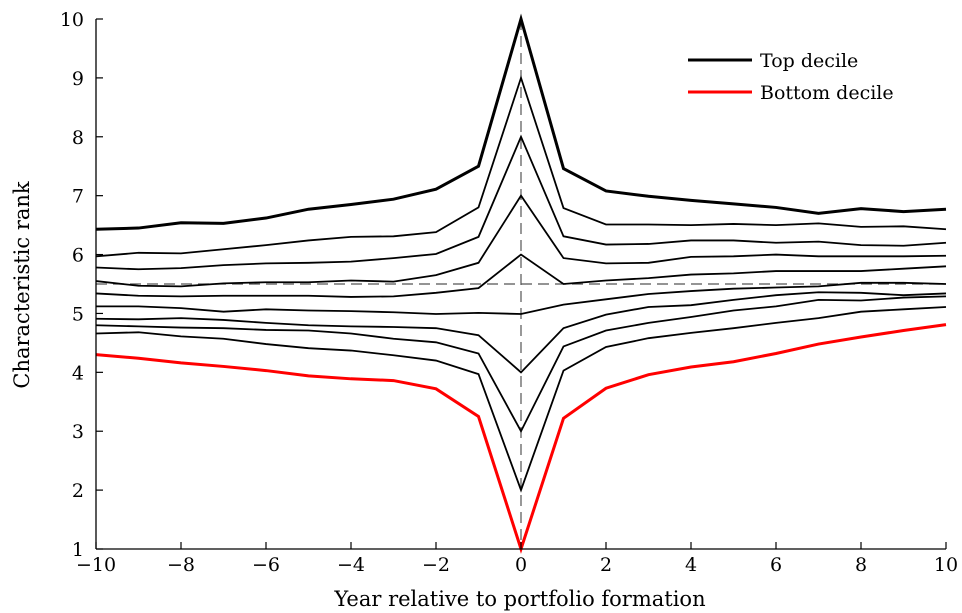 The height and width of the screenshot is (613, 962). I want to click on y-tick-label: 10, so click(72, 20).